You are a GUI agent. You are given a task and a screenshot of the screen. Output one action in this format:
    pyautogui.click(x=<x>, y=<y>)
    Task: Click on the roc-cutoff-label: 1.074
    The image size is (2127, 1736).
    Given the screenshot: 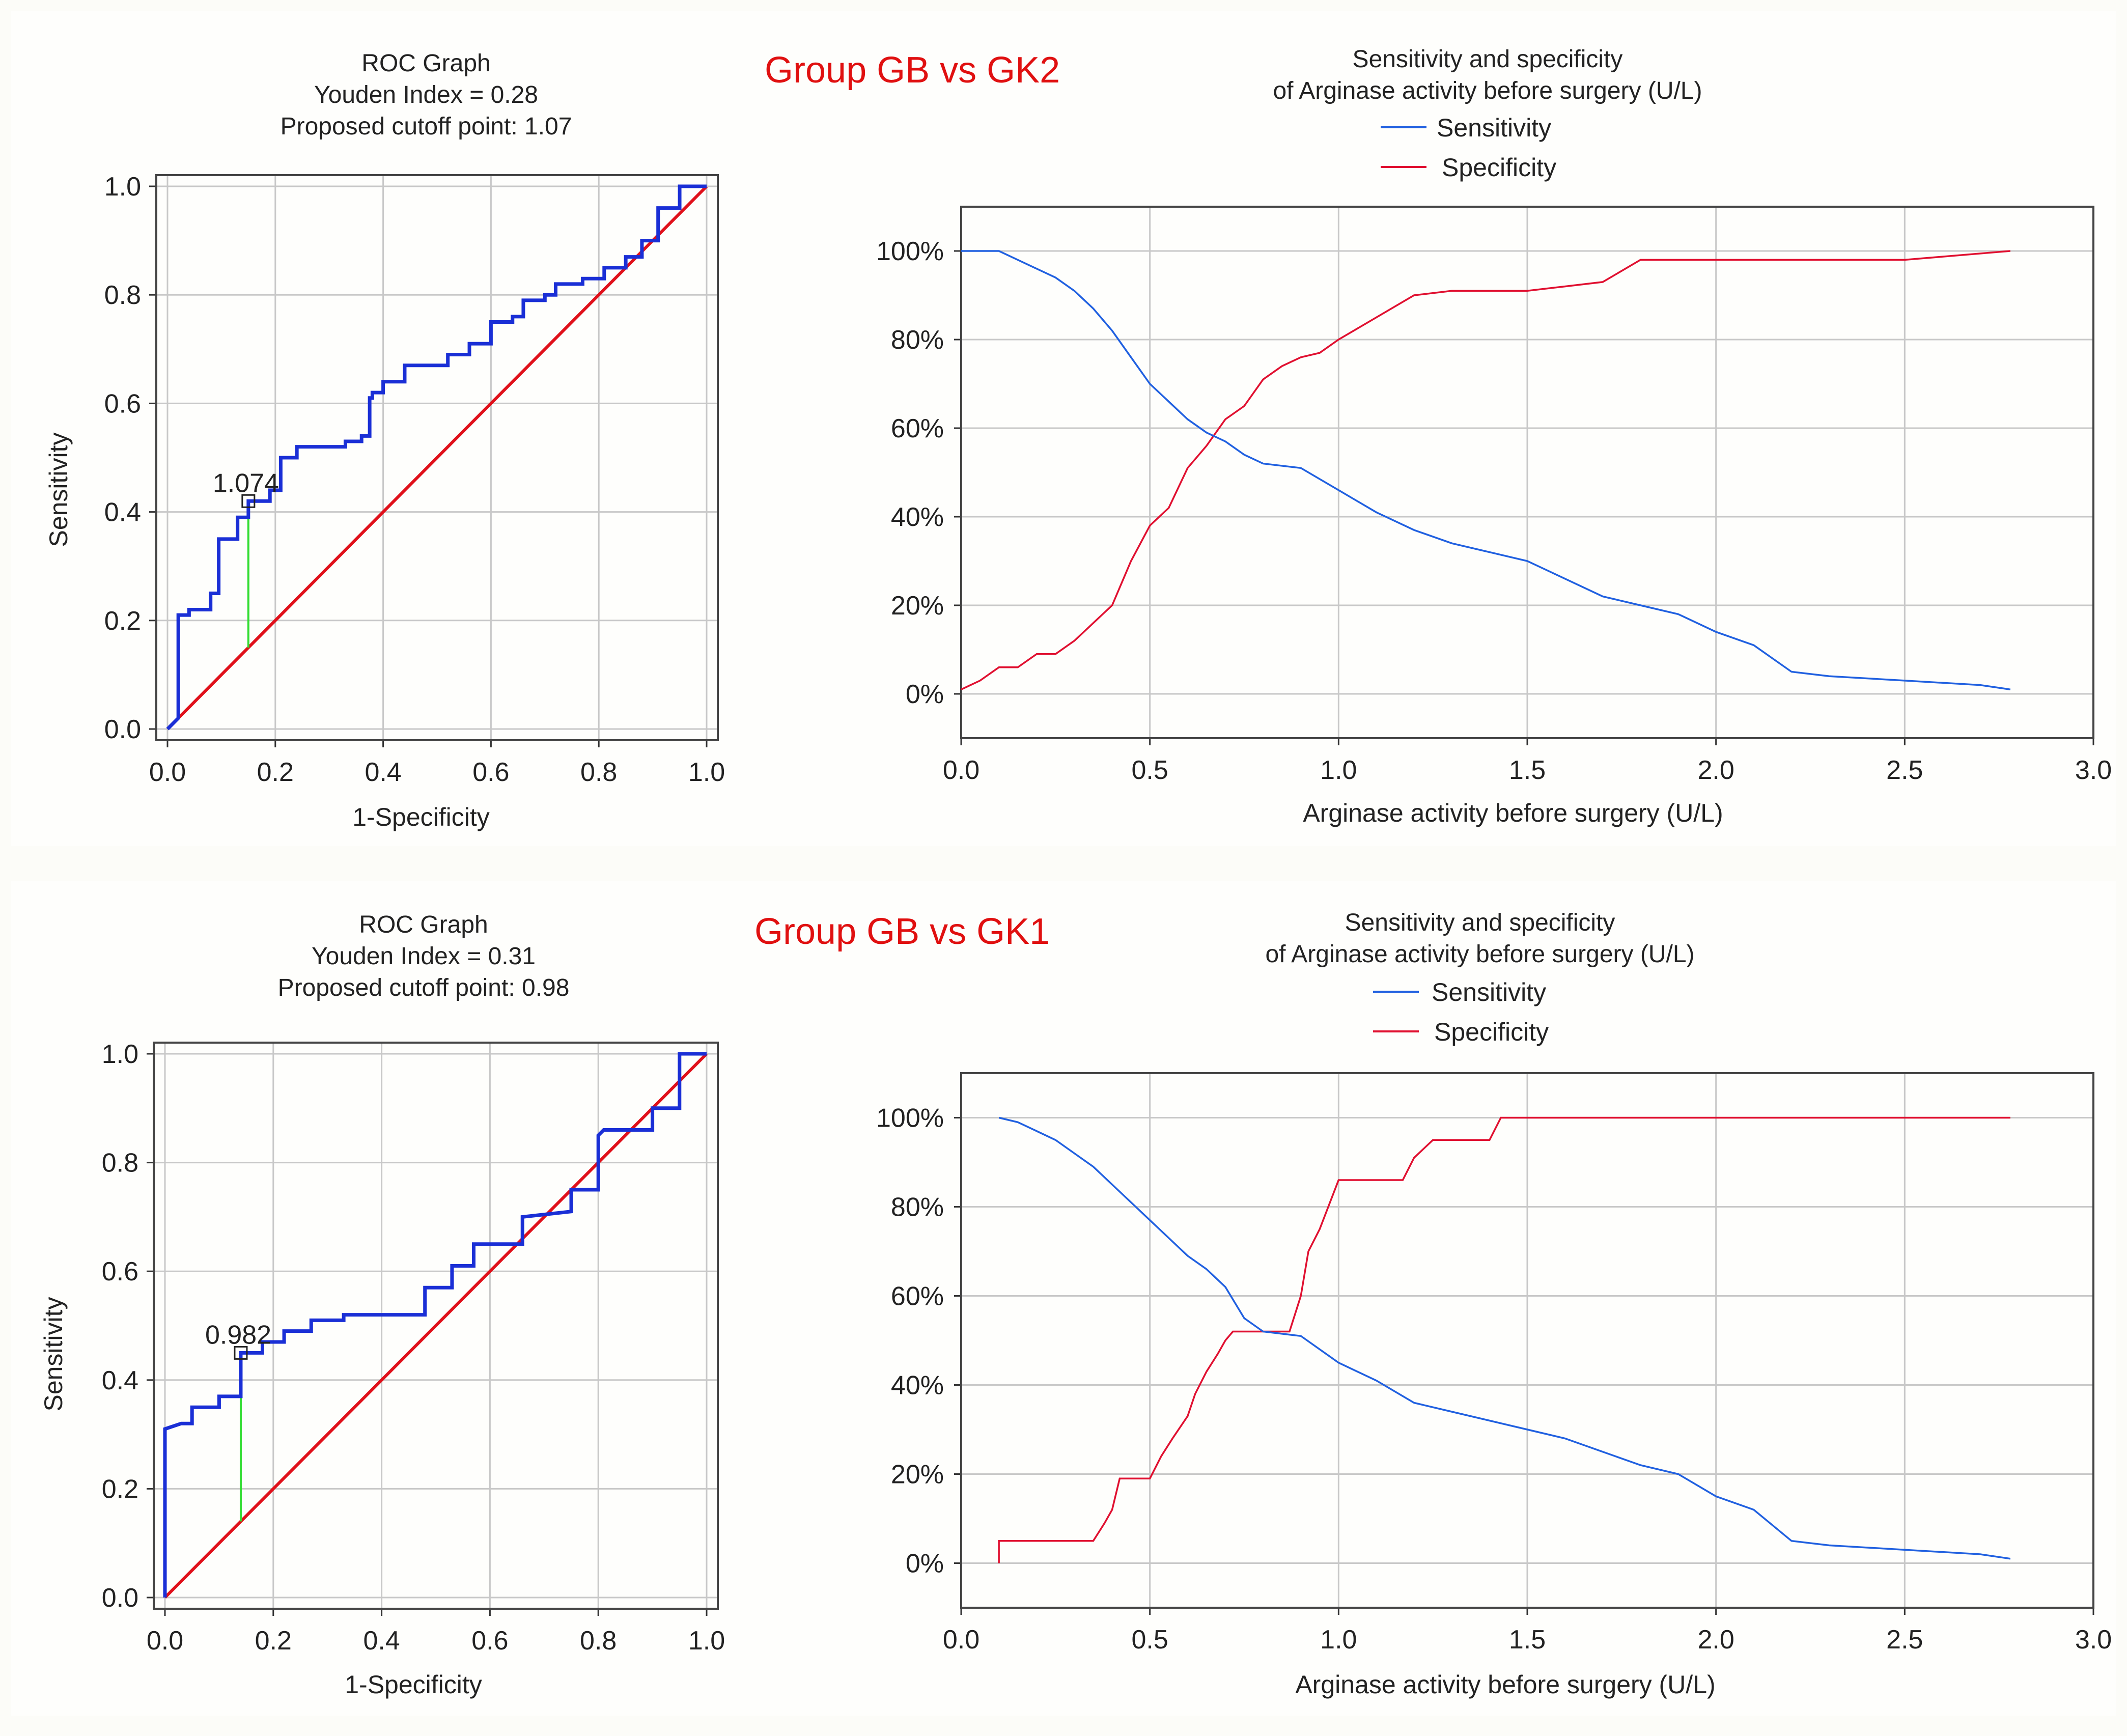 What is the action you would take?
    pyautogui.click(x=246, y=483)
    